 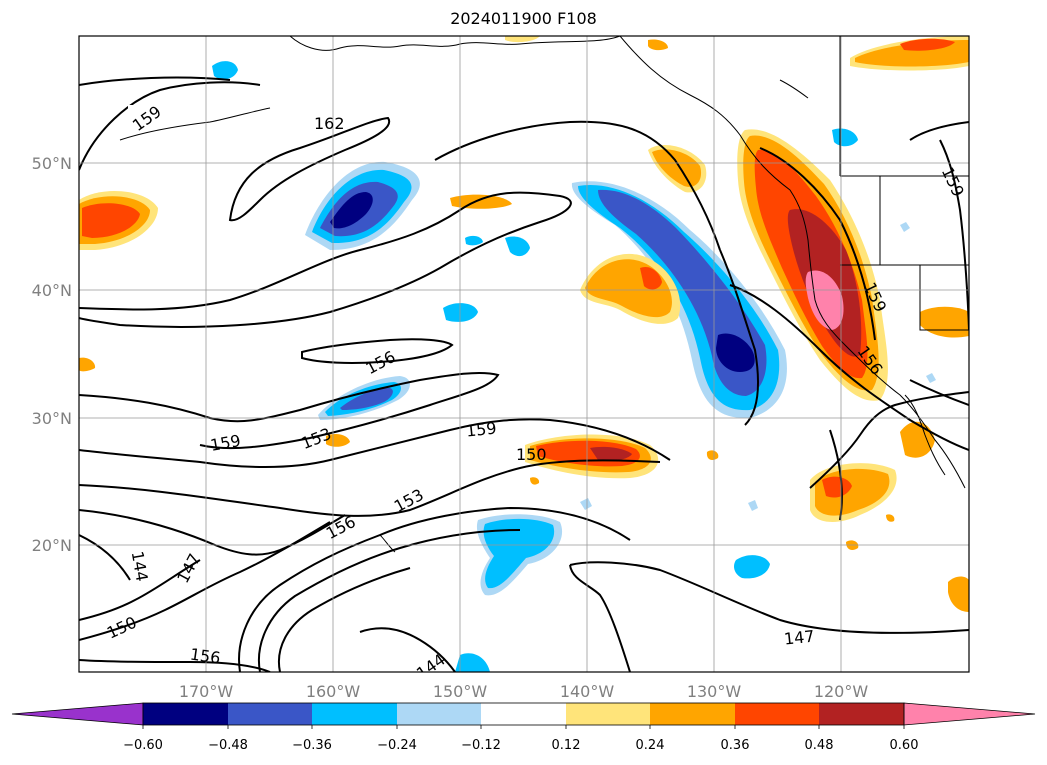 What do you see at coordinates (904, 745) in the screenshot?
I see `colorbar-tick: 0.60` at bounding box center [904, 745].